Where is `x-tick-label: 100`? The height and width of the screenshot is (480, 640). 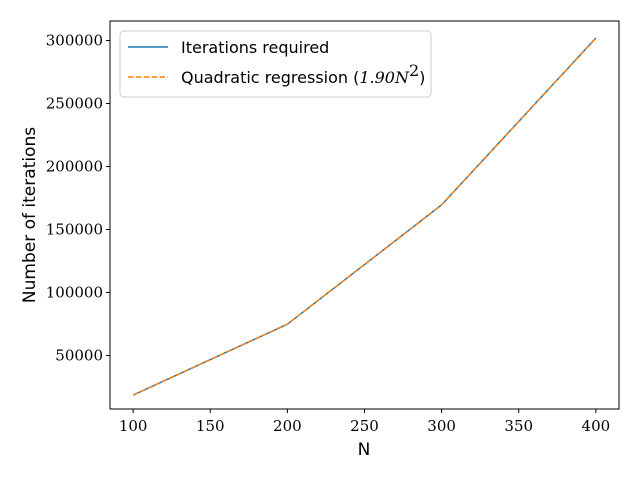
x-tick-label: 100 is located at coordinates (133, 426).